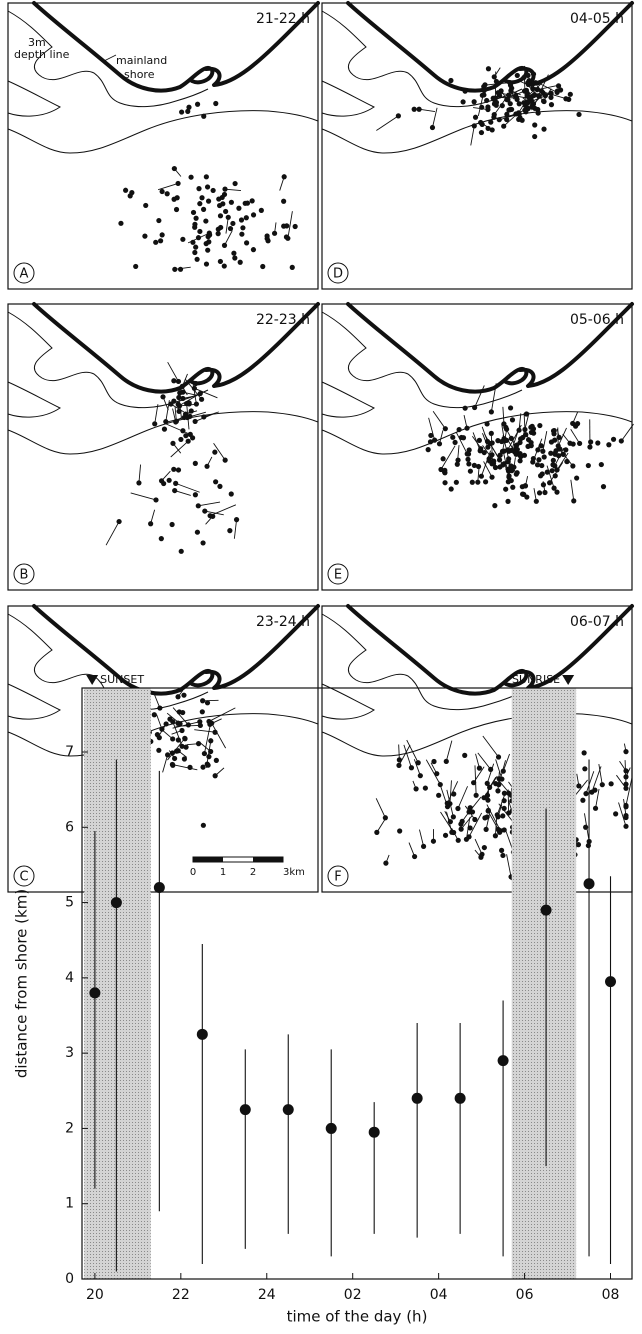 This screenshot has height=1334, width=642. I want to click on map-panel: 06-07 hF, so click(477, 749).